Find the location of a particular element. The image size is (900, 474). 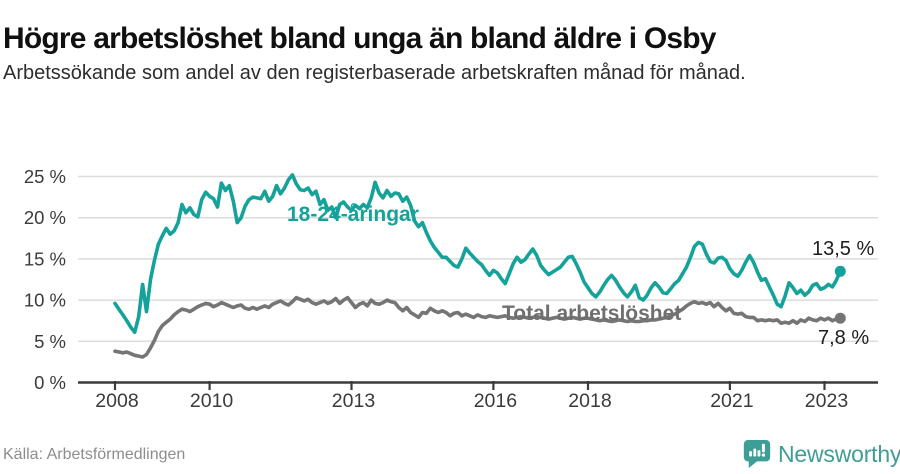

series-end-dot-youth is located at coordinates (840, 271).